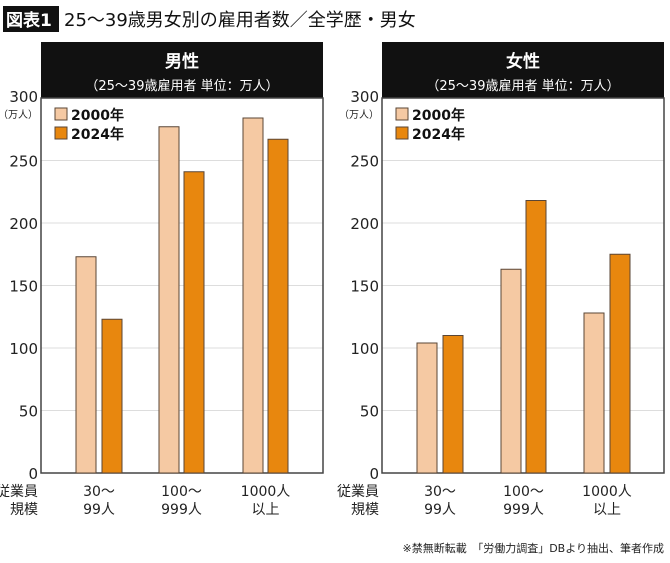 The width and height of the screenshot is (670, 563). What do you see at coordinates (182, 61) in the screenshot?
I see `panel-title: 男性` at bounding box center [182, 61].